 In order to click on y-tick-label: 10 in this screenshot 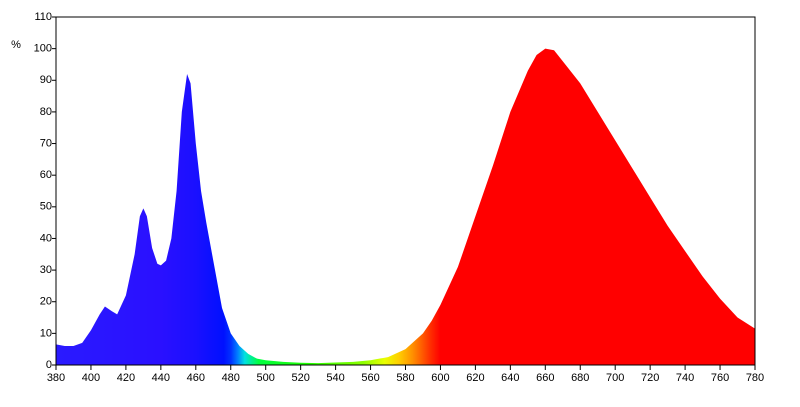, I will do `click(46, 333)`.